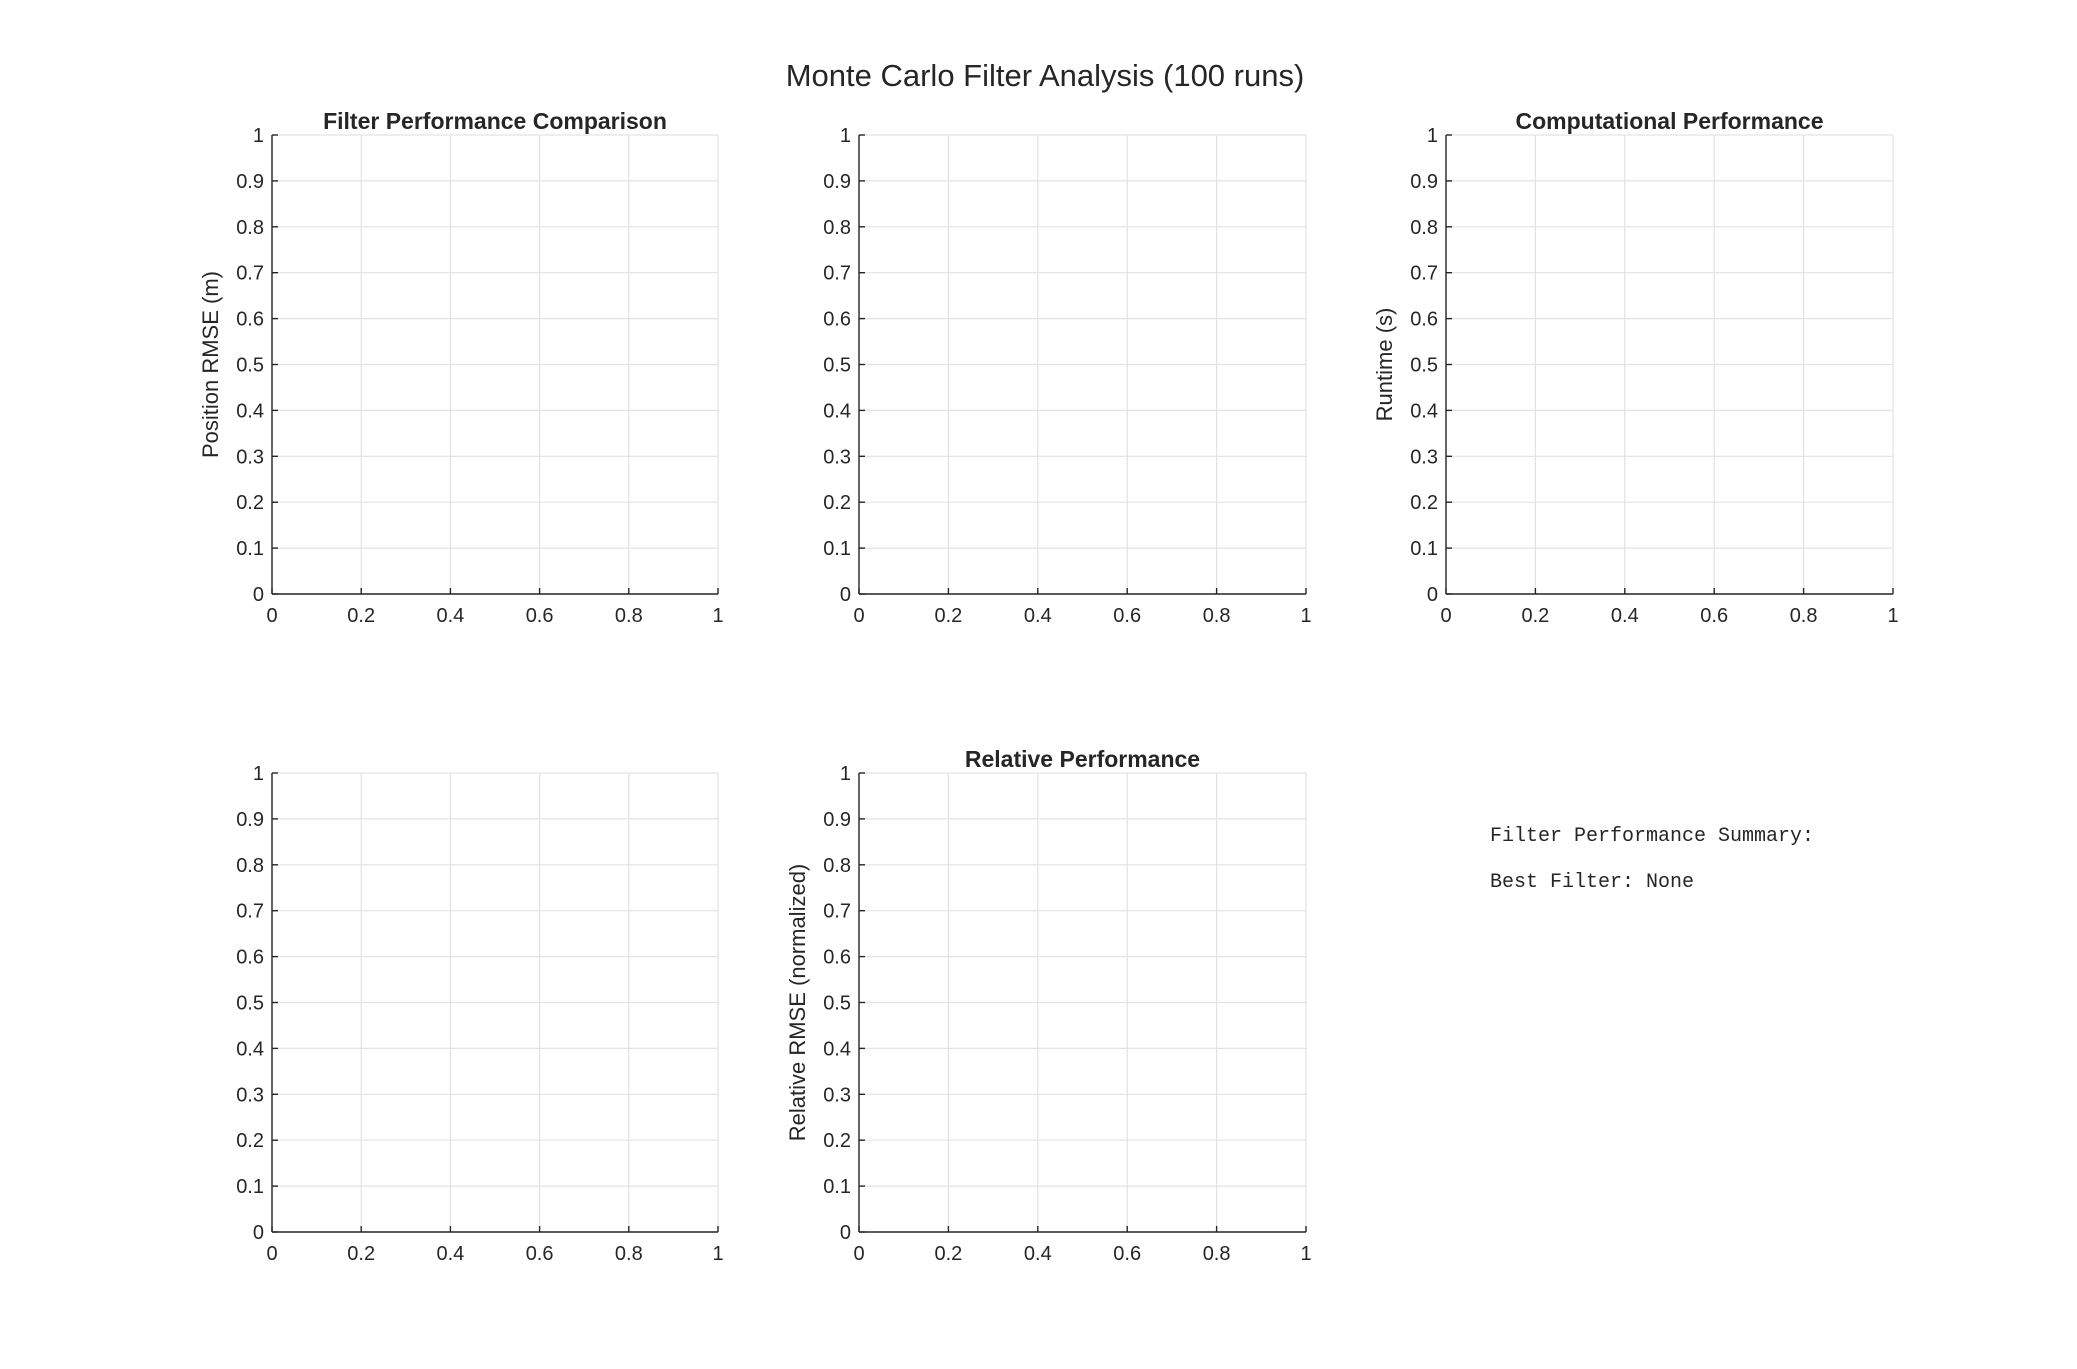 This screenshot has width=2077, height=1369. I want to click on y-axis-label: Runtime (s), so click(1384, 365).